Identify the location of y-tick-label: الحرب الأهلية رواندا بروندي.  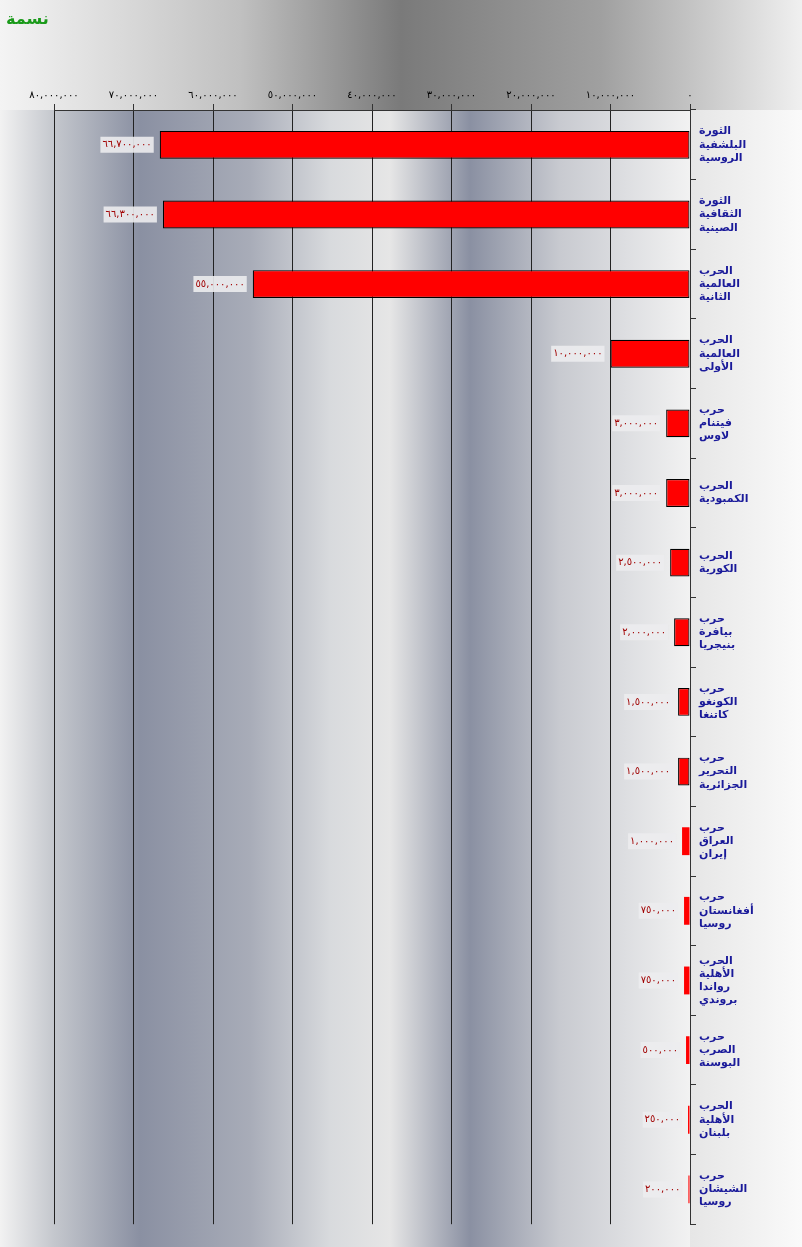
(718, 980).